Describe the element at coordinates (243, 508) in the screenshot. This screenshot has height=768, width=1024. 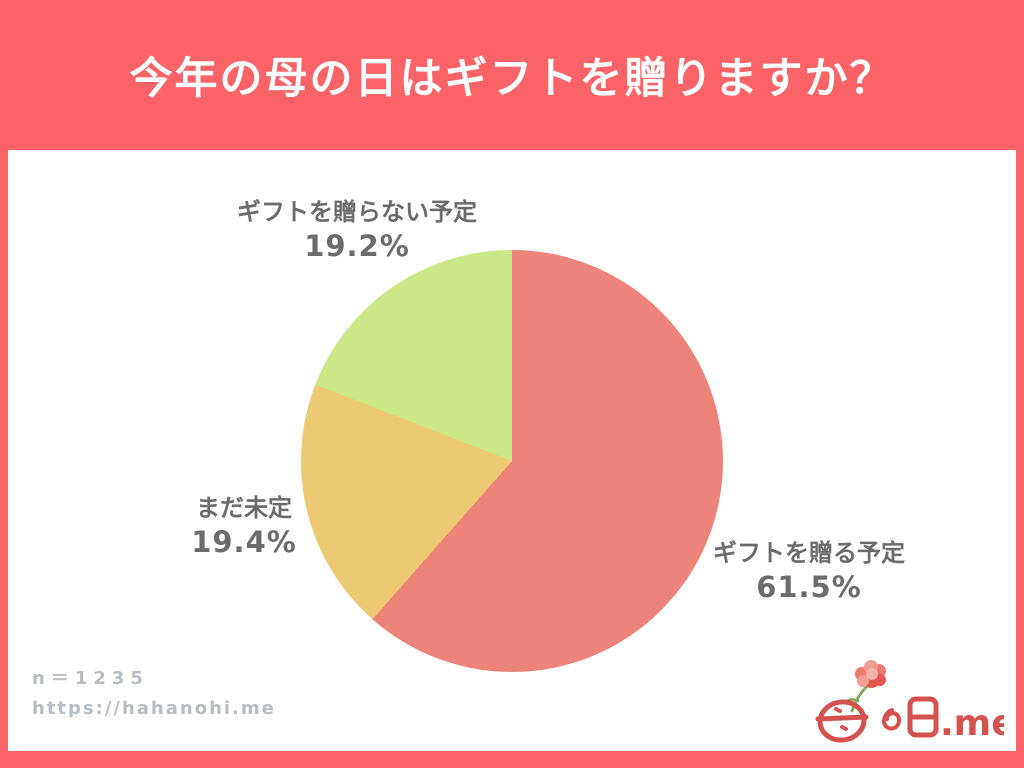
I see `pie-label-undecided-text: まだ未定` at that location.